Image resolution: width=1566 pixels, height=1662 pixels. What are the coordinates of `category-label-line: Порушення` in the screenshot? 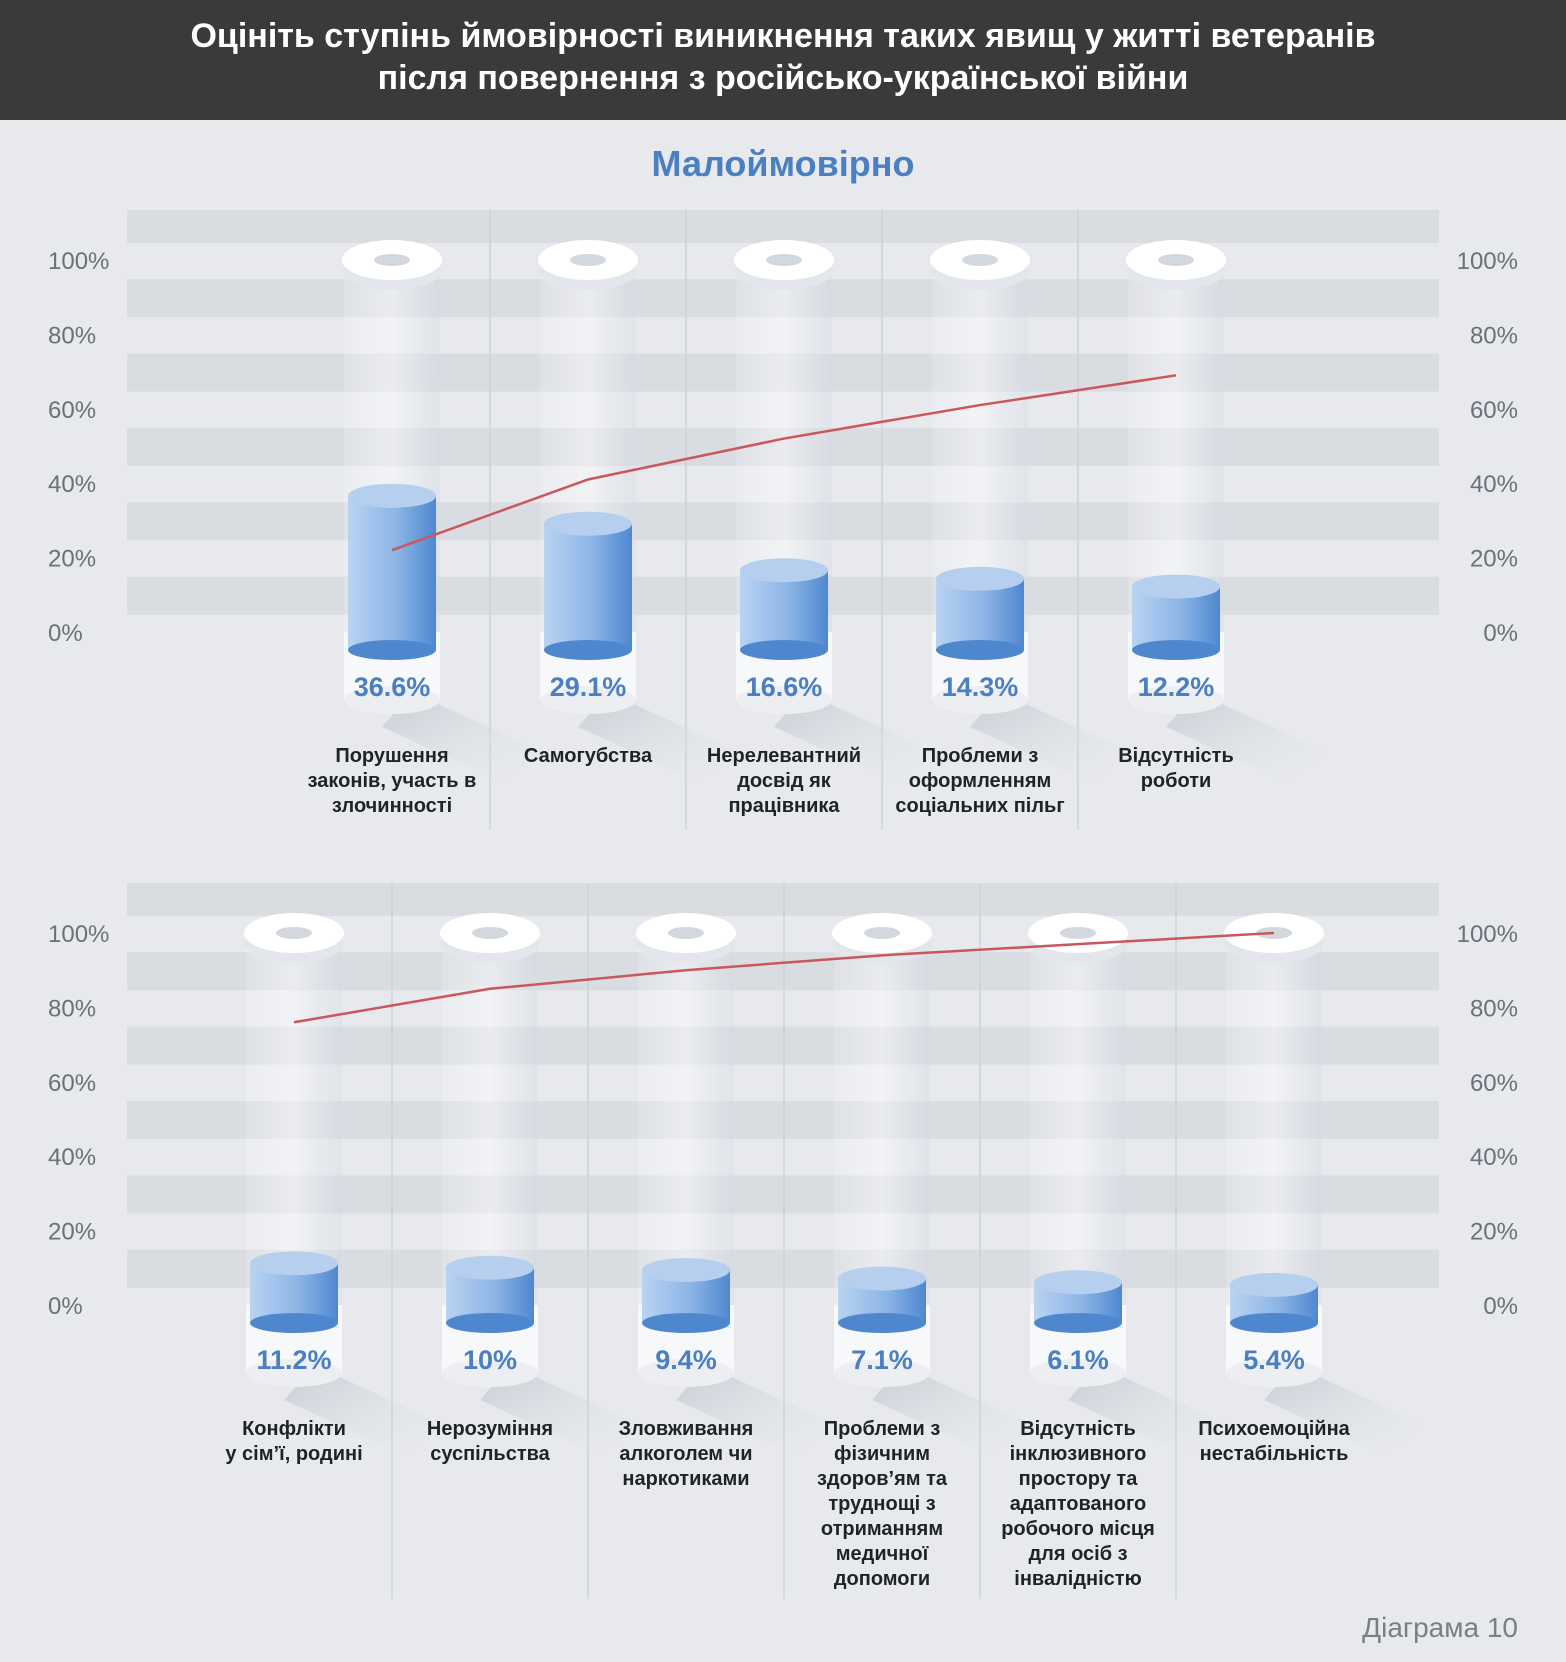 It's located at (391, 756).